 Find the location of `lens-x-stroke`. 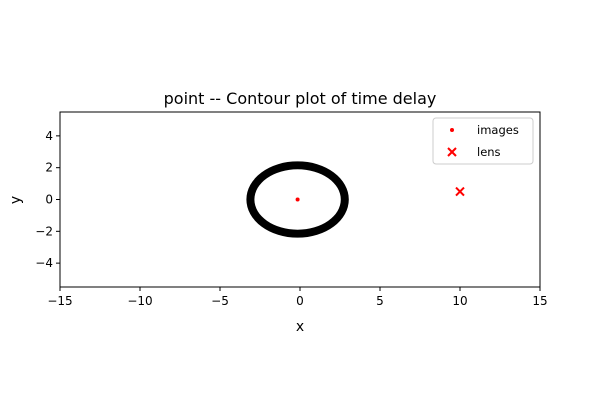

lens-x-stroke is located at coordinates (460, 191).